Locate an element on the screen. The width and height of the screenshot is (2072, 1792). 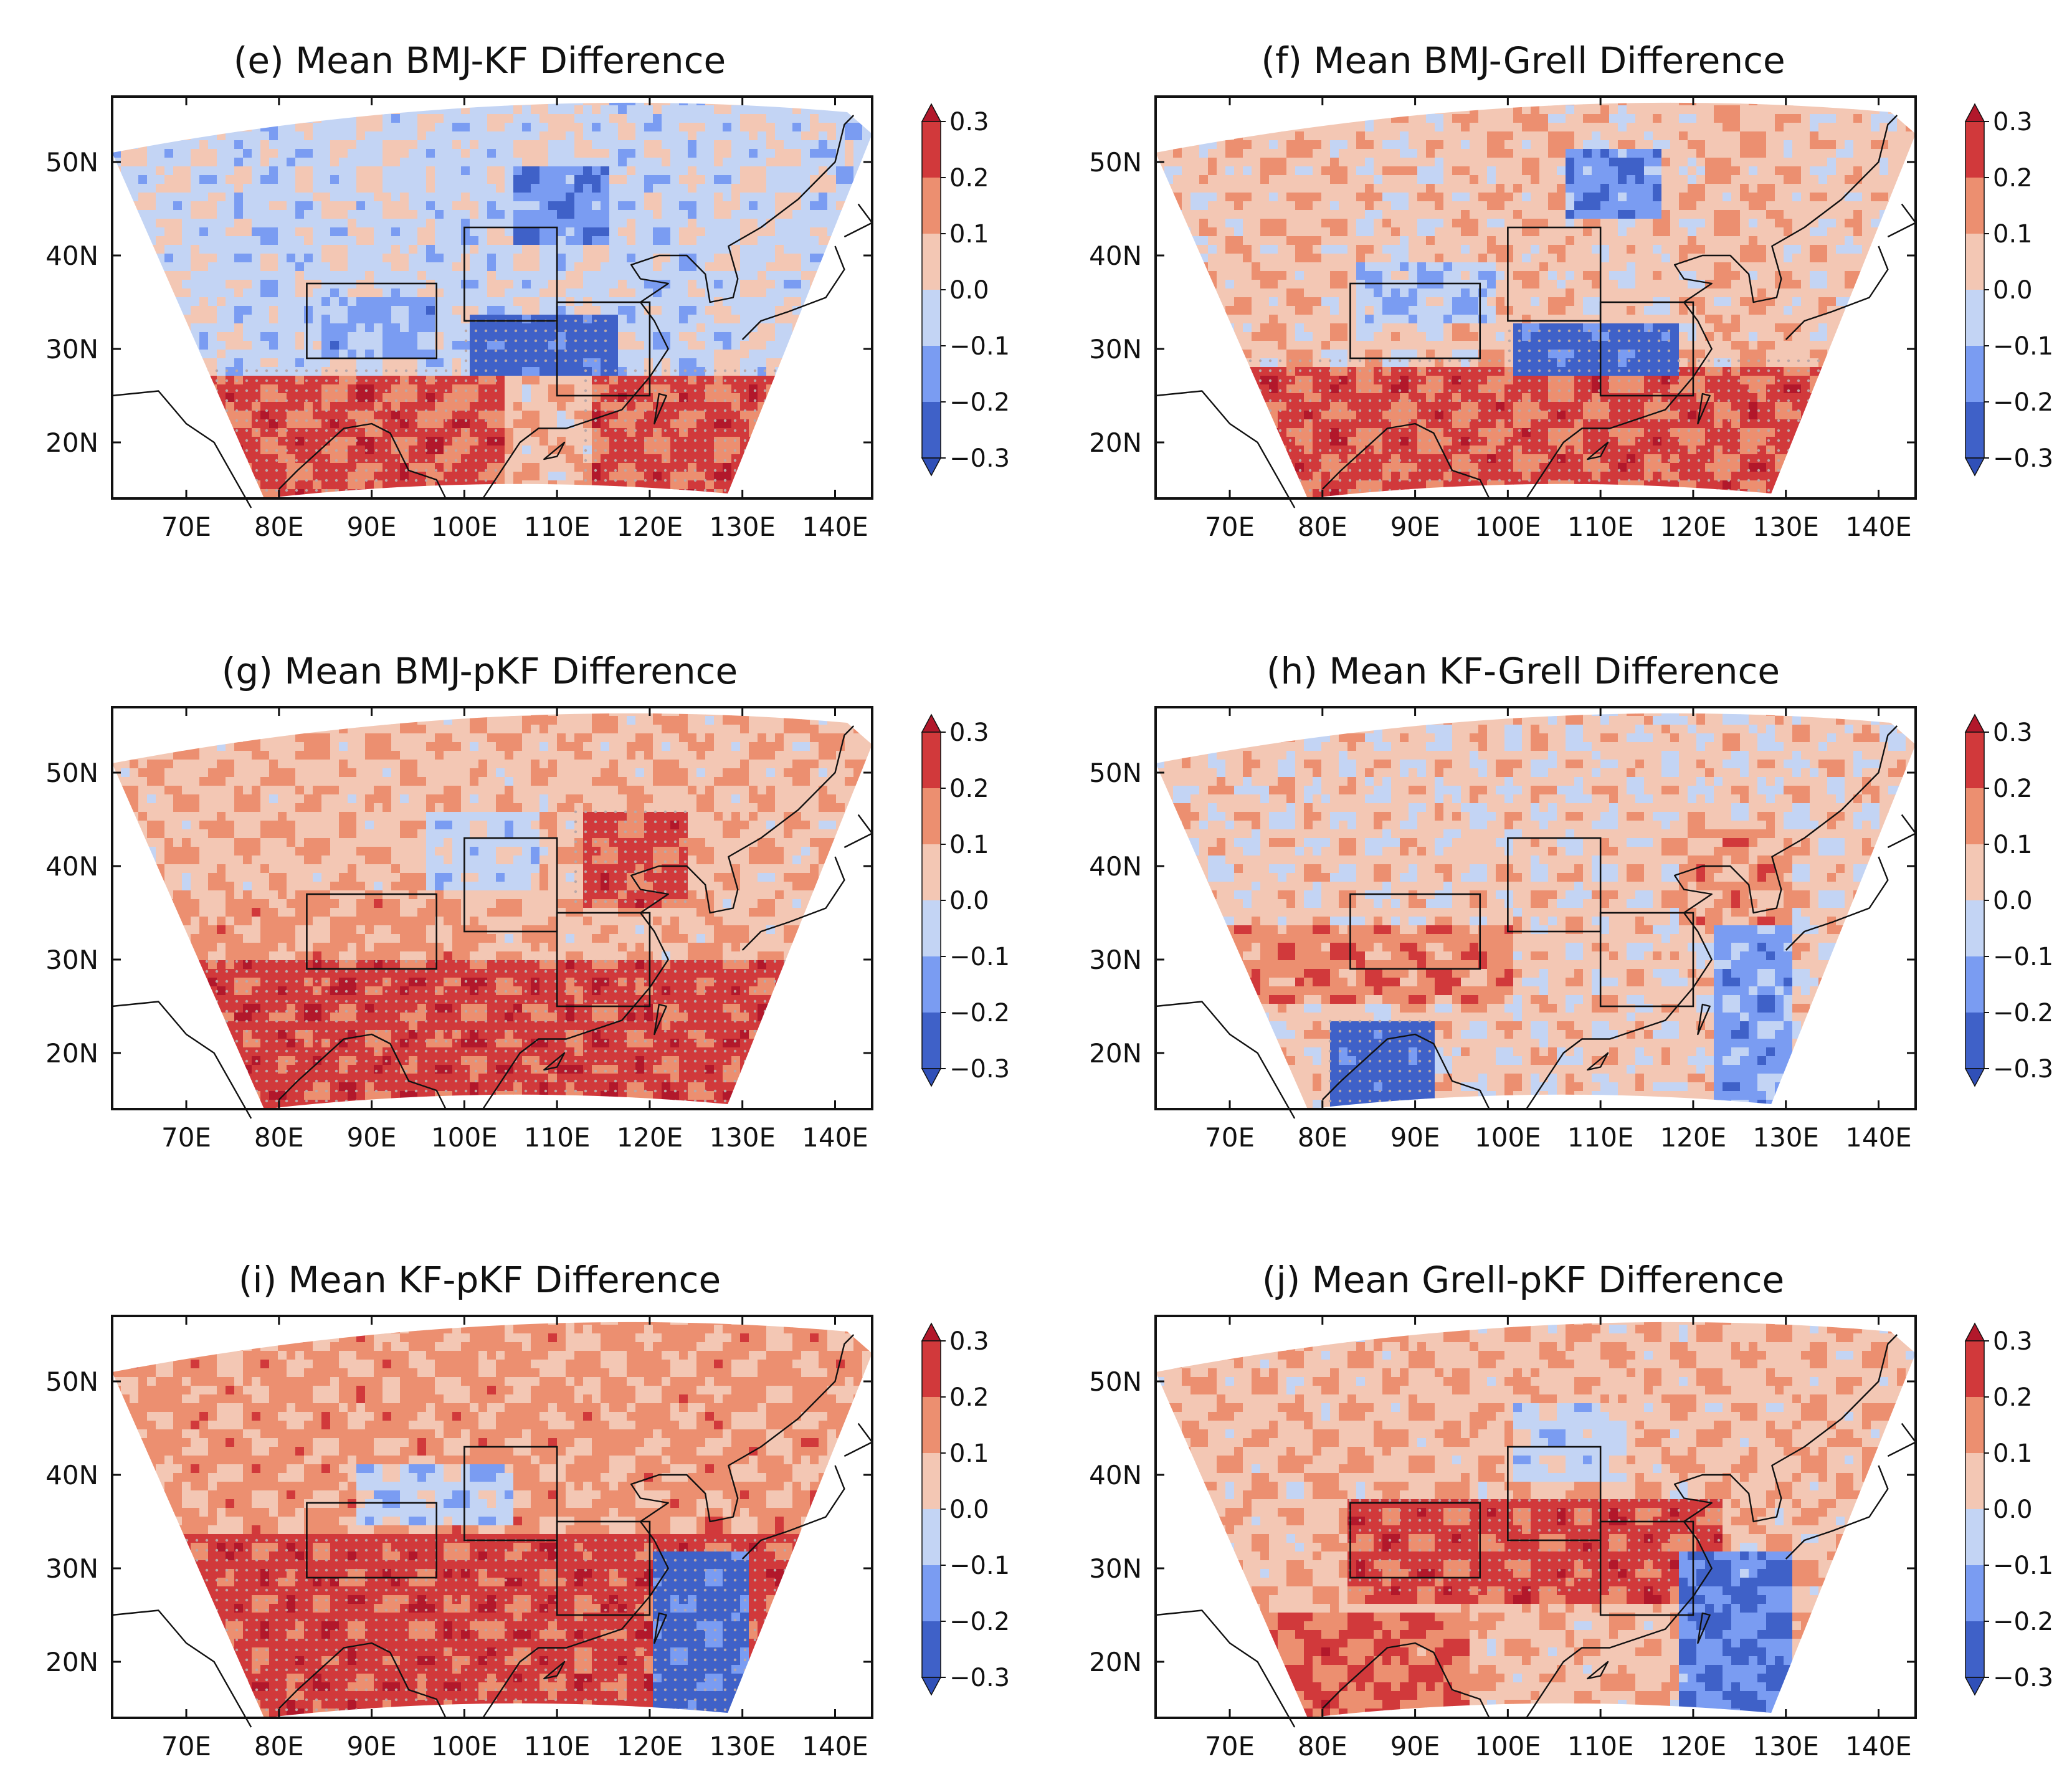
panel-title: (e) Mean BMJ-KF Difference is located at coordinates (480, 60).